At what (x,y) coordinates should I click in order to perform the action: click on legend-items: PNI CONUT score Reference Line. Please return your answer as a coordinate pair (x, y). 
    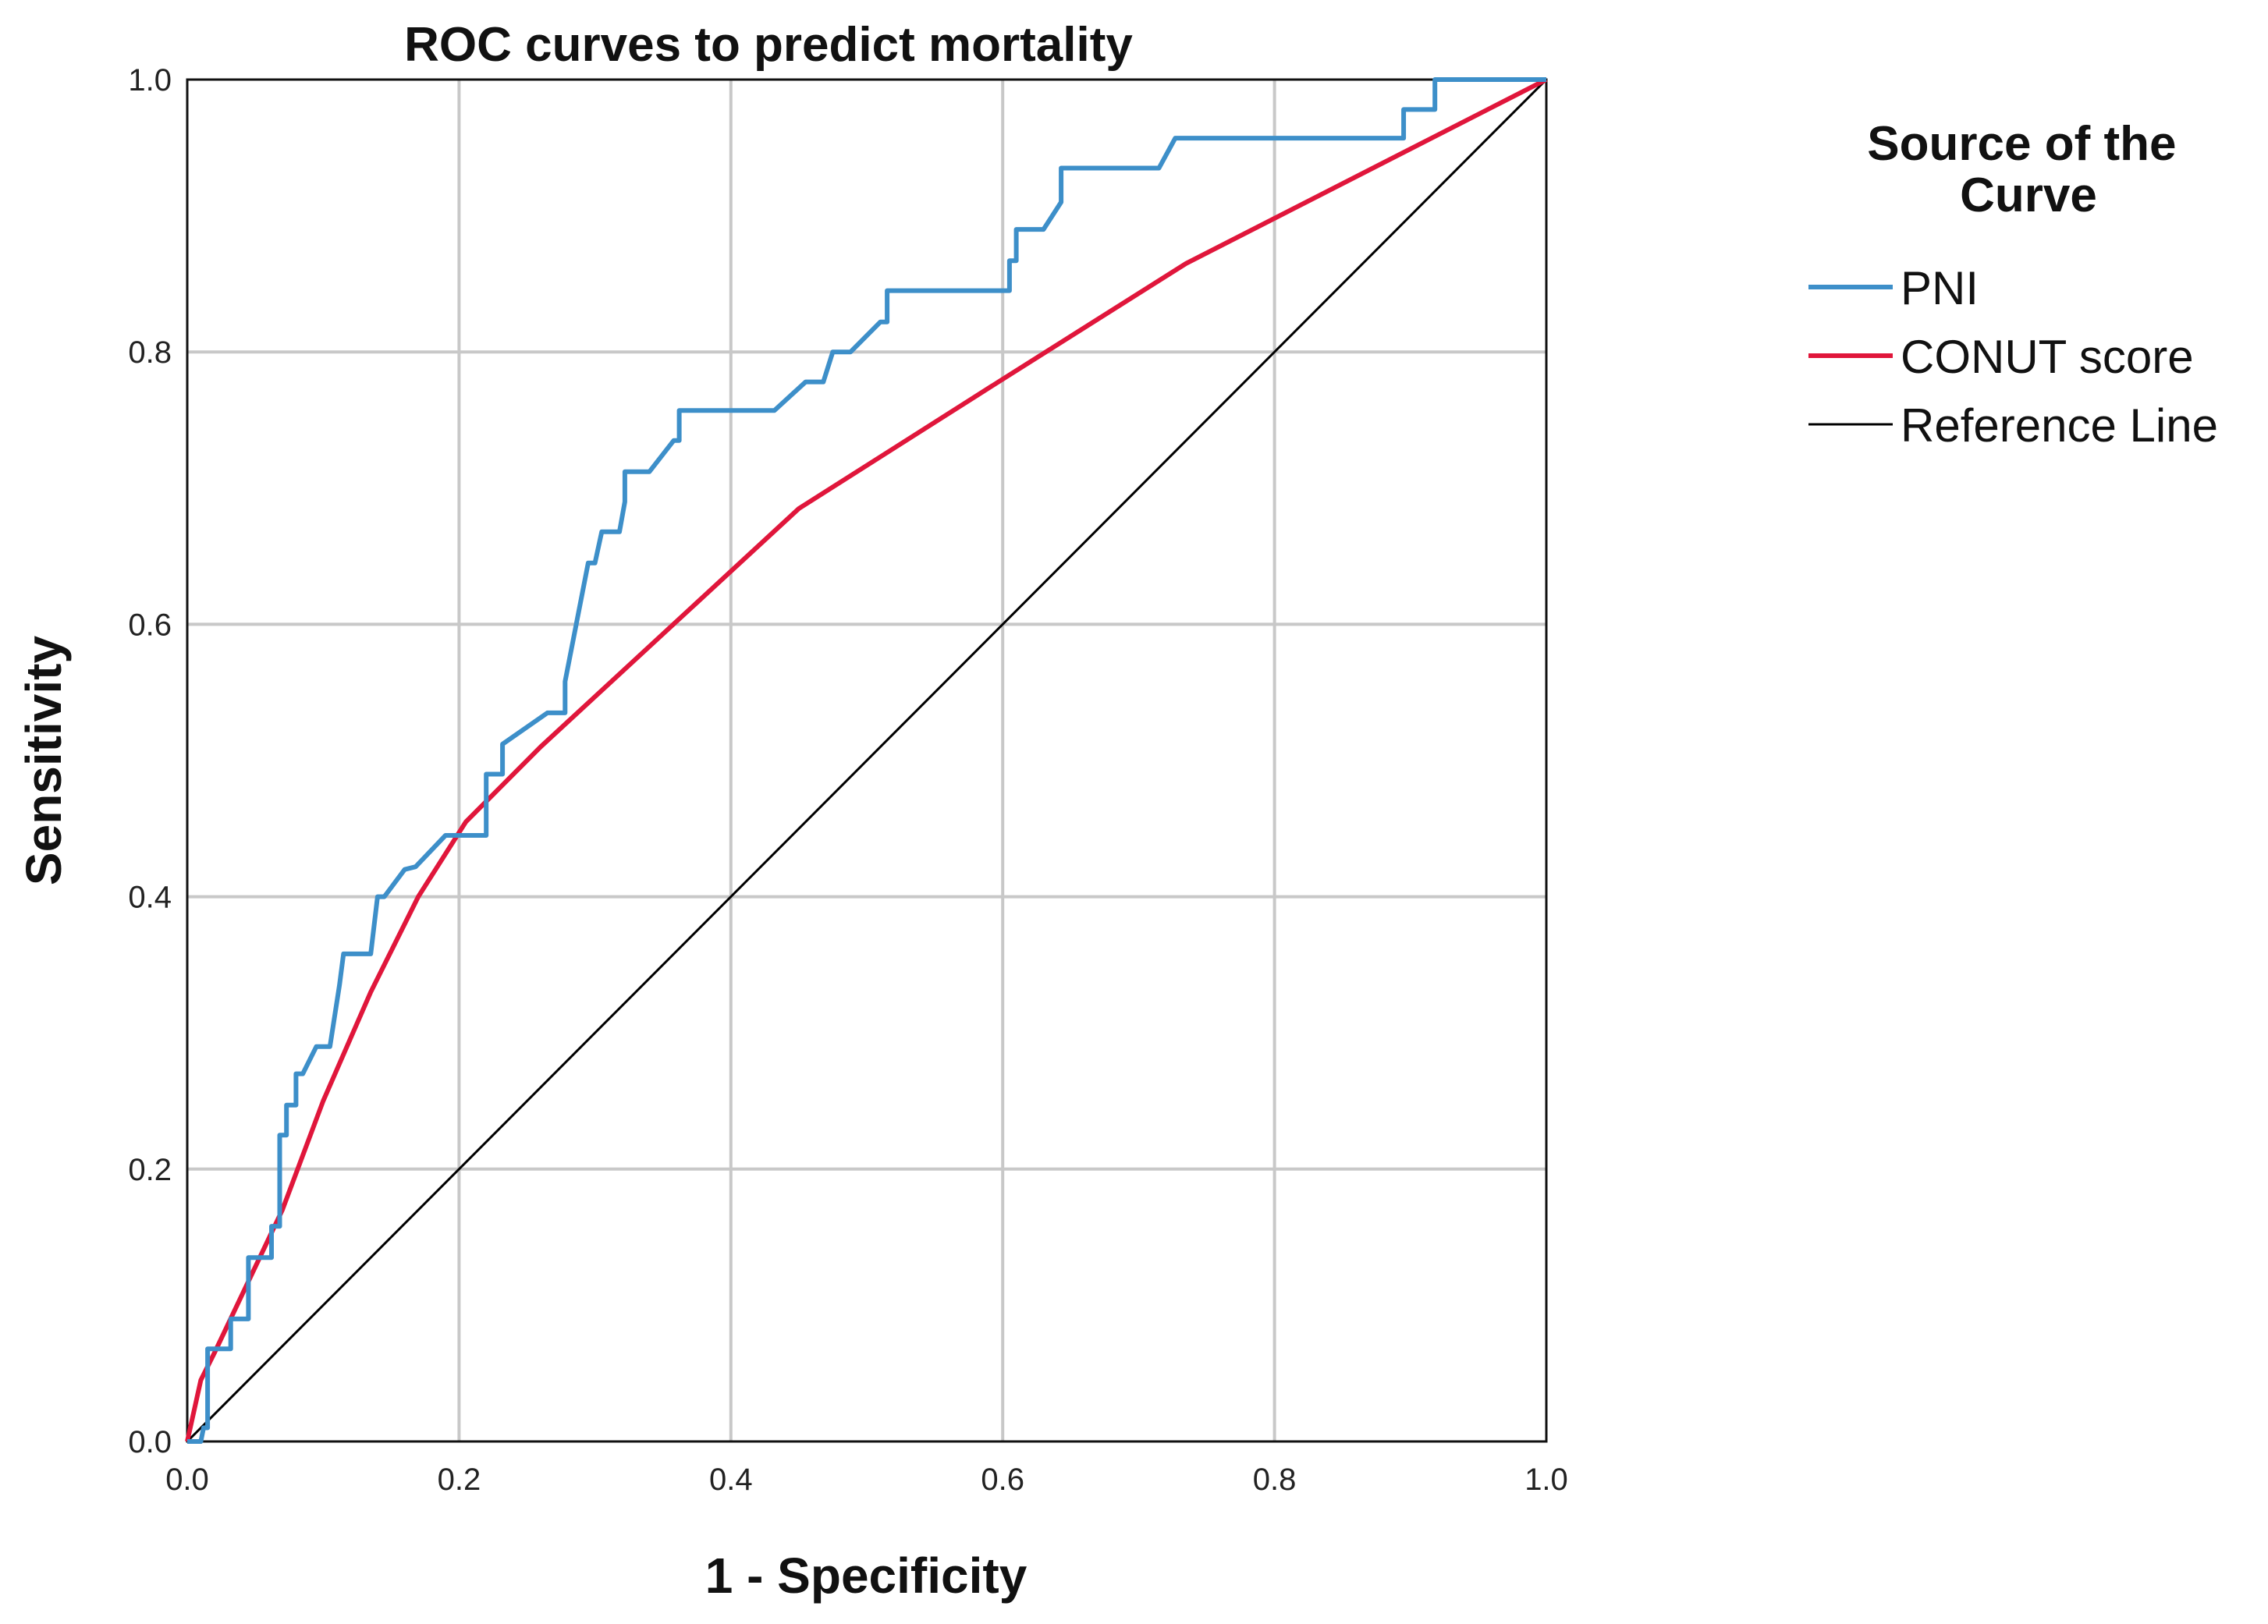
    Looking at the image, I should click on (2013, 357).